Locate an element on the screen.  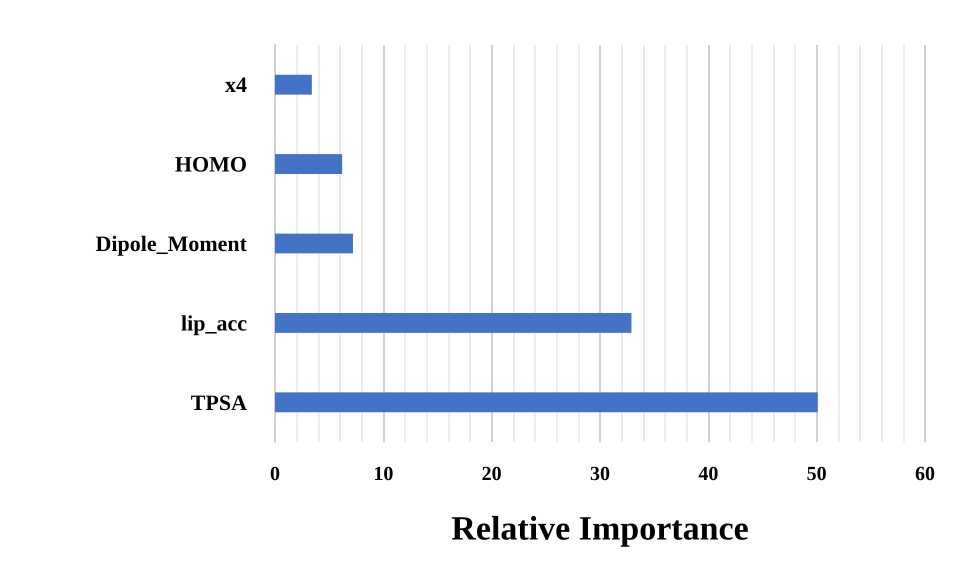
x-axis-title: Relative Importance is located at coordinates (600, 529).